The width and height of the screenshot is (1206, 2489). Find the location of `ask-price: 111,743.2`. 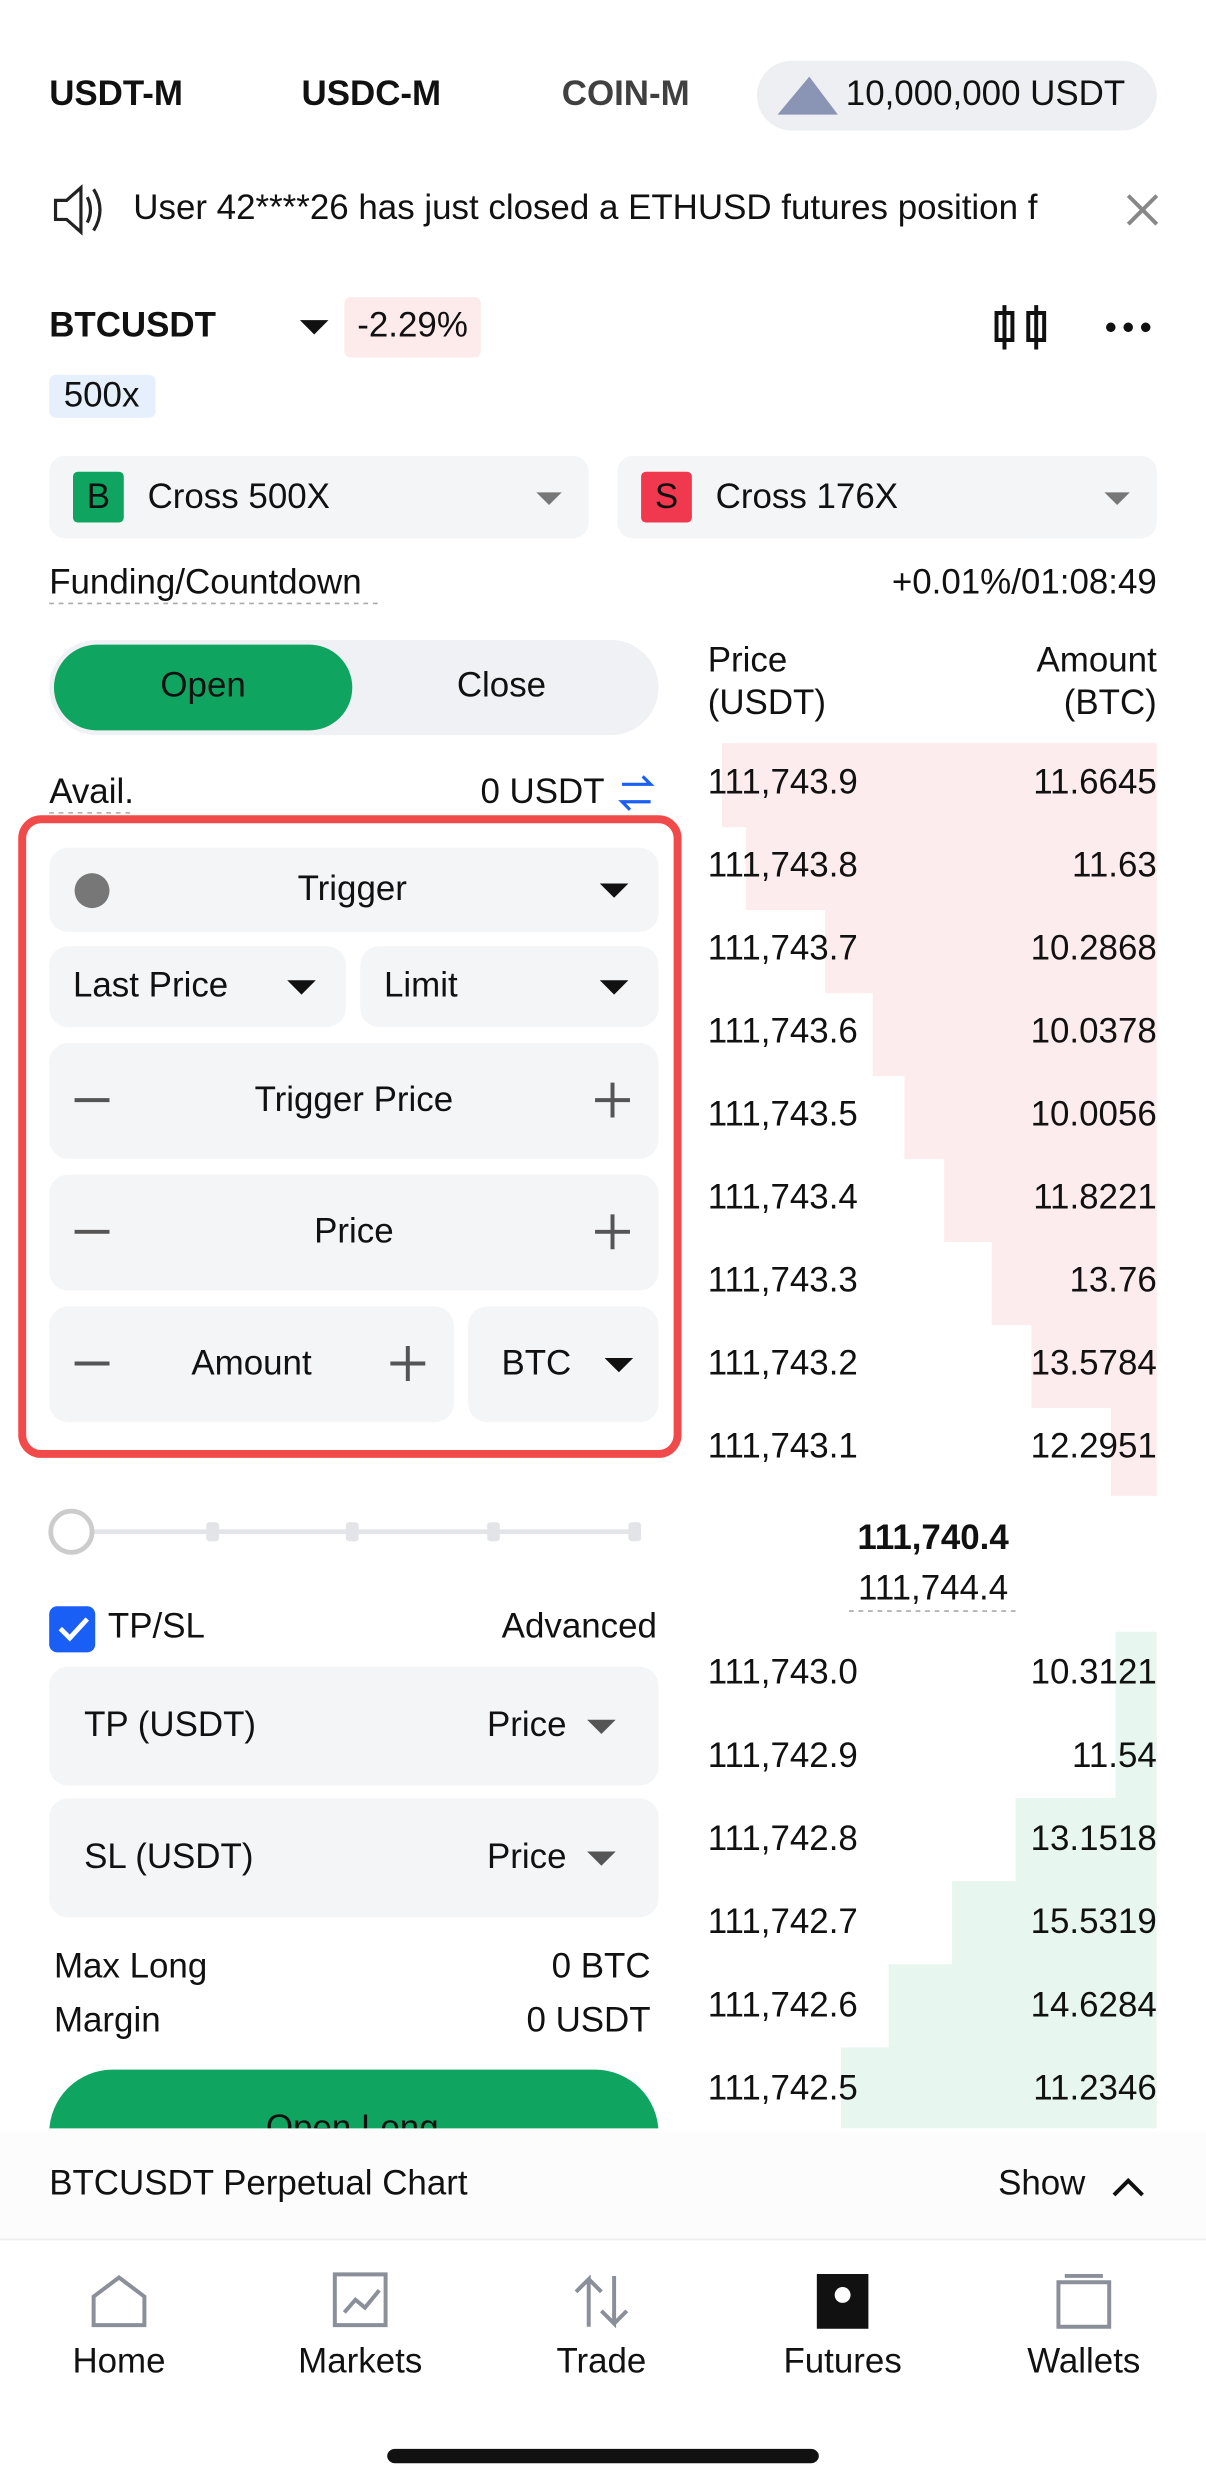

ask-price: 111,743.2 is located at coordinates (783, 1362).